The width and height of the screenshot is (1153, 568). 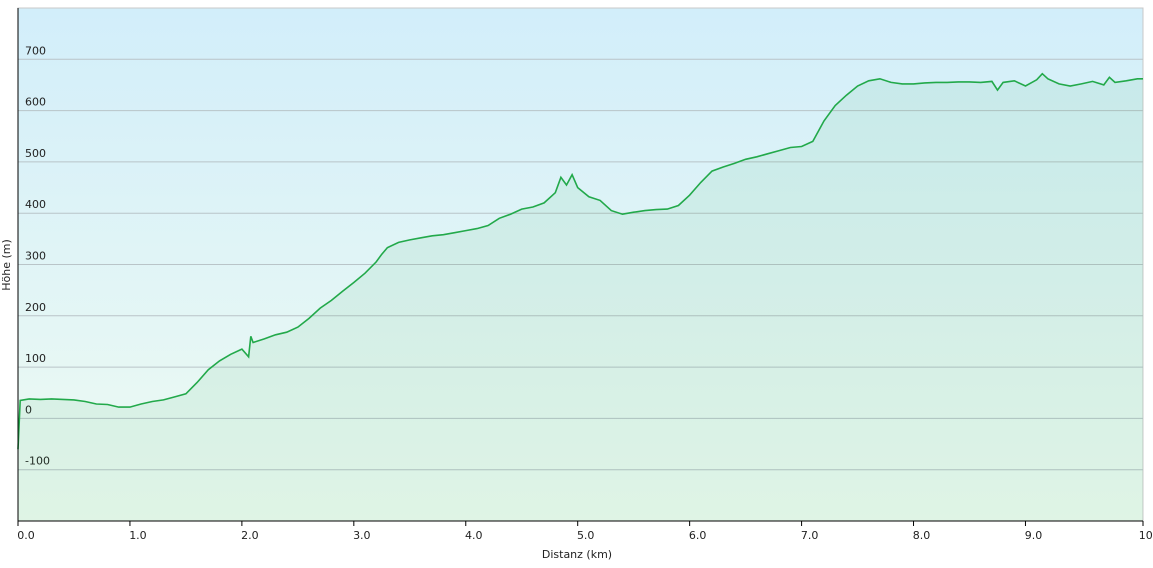 I want to click on x-tick-label: 1.0, so click(x=138, y=535).